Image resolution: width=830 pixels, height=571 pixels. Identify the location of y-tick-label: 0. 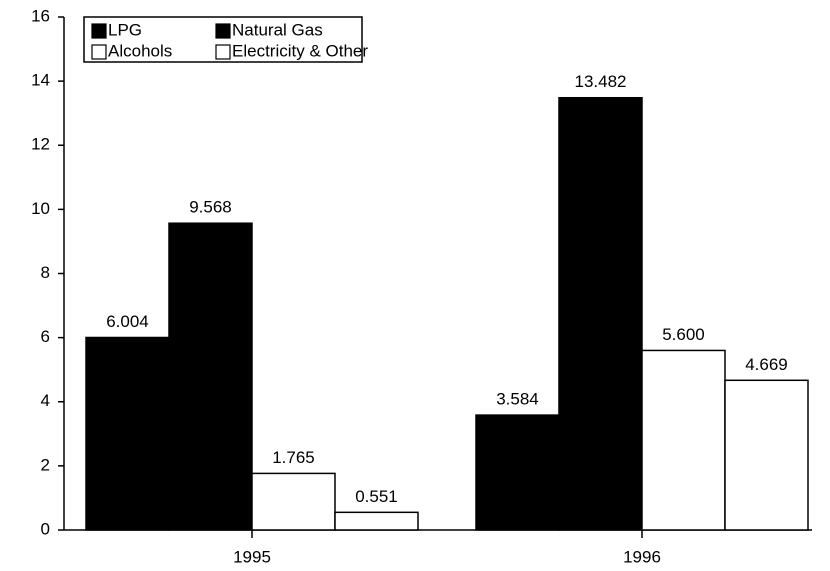
(45, 528).